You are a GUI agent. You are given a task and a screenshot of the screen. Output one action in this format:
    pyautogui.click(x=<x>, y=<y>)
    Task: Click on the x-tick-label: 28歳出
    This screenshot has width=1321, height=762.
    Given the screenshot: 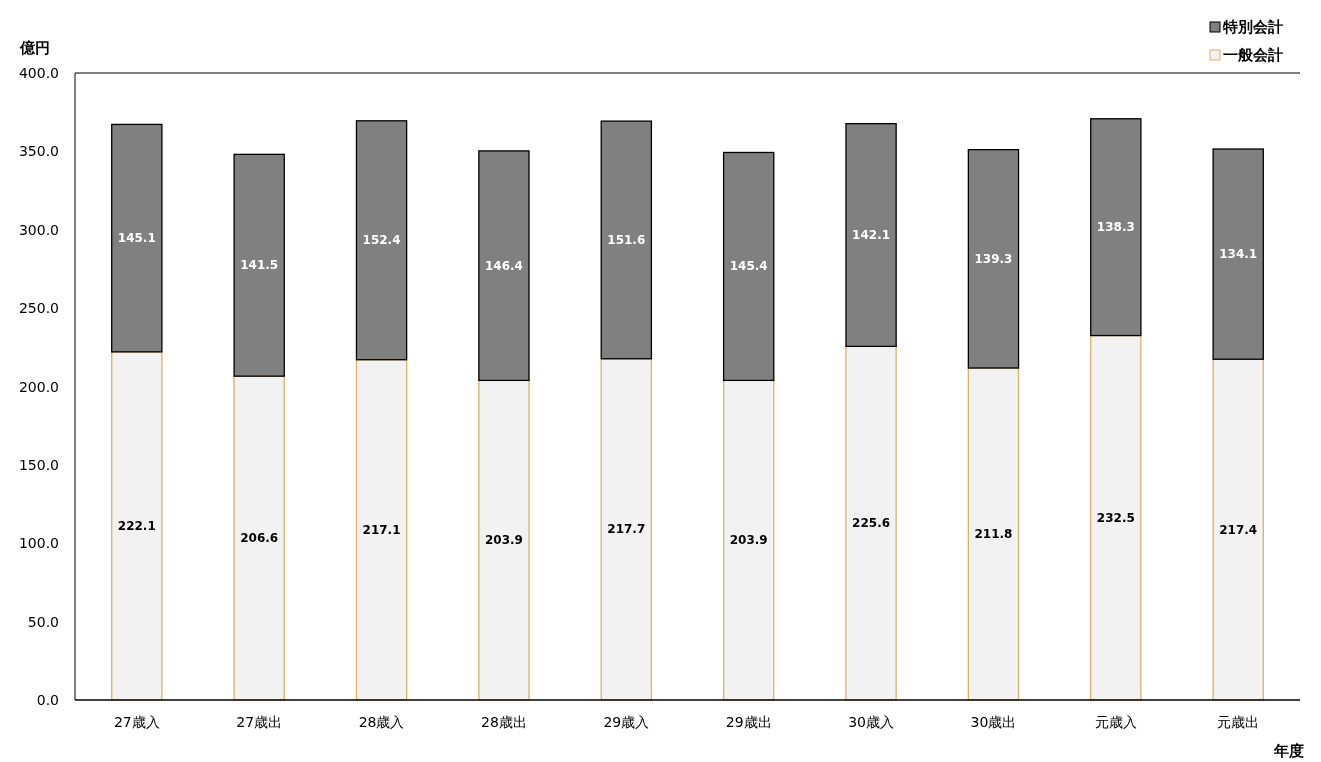 What is the action you would take?
    pyautogui.click(x=504, y=722)
    